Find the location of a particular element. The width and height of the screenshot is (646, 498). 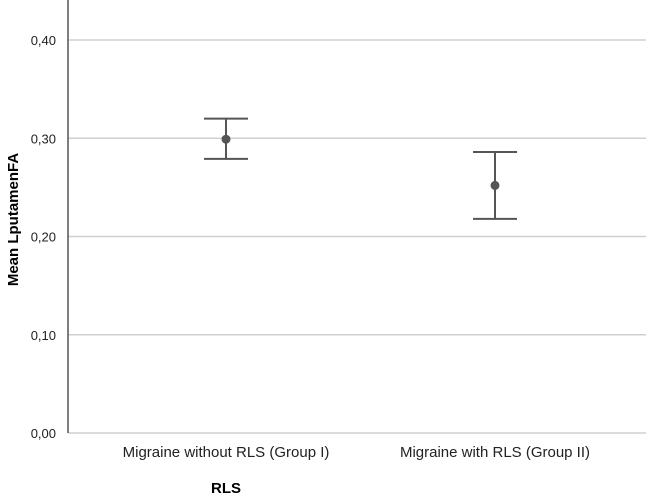

x-axis-title: RLS is located at coordinates (226, 488).